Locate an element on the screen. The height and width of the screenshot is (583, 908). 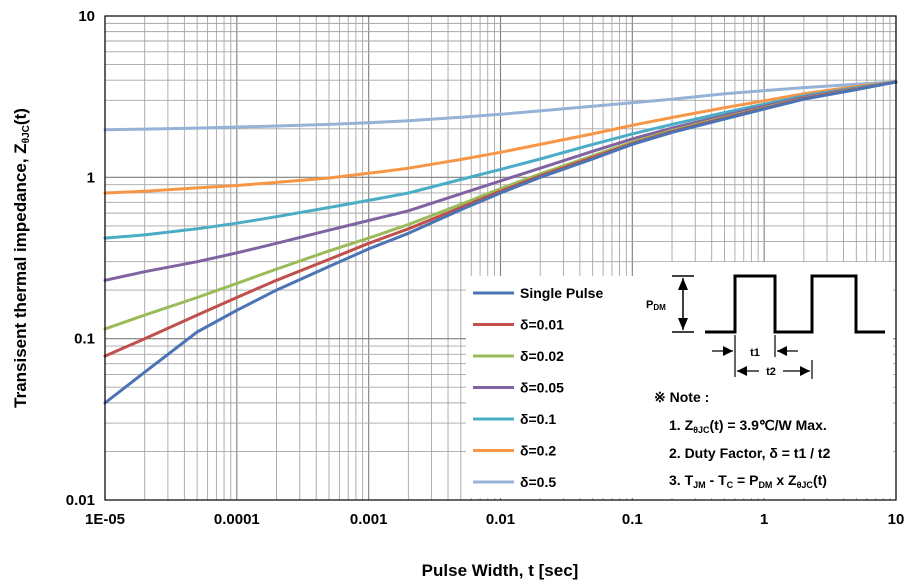
x-tick-label: 0.001 is located at coordinates (369, 519).